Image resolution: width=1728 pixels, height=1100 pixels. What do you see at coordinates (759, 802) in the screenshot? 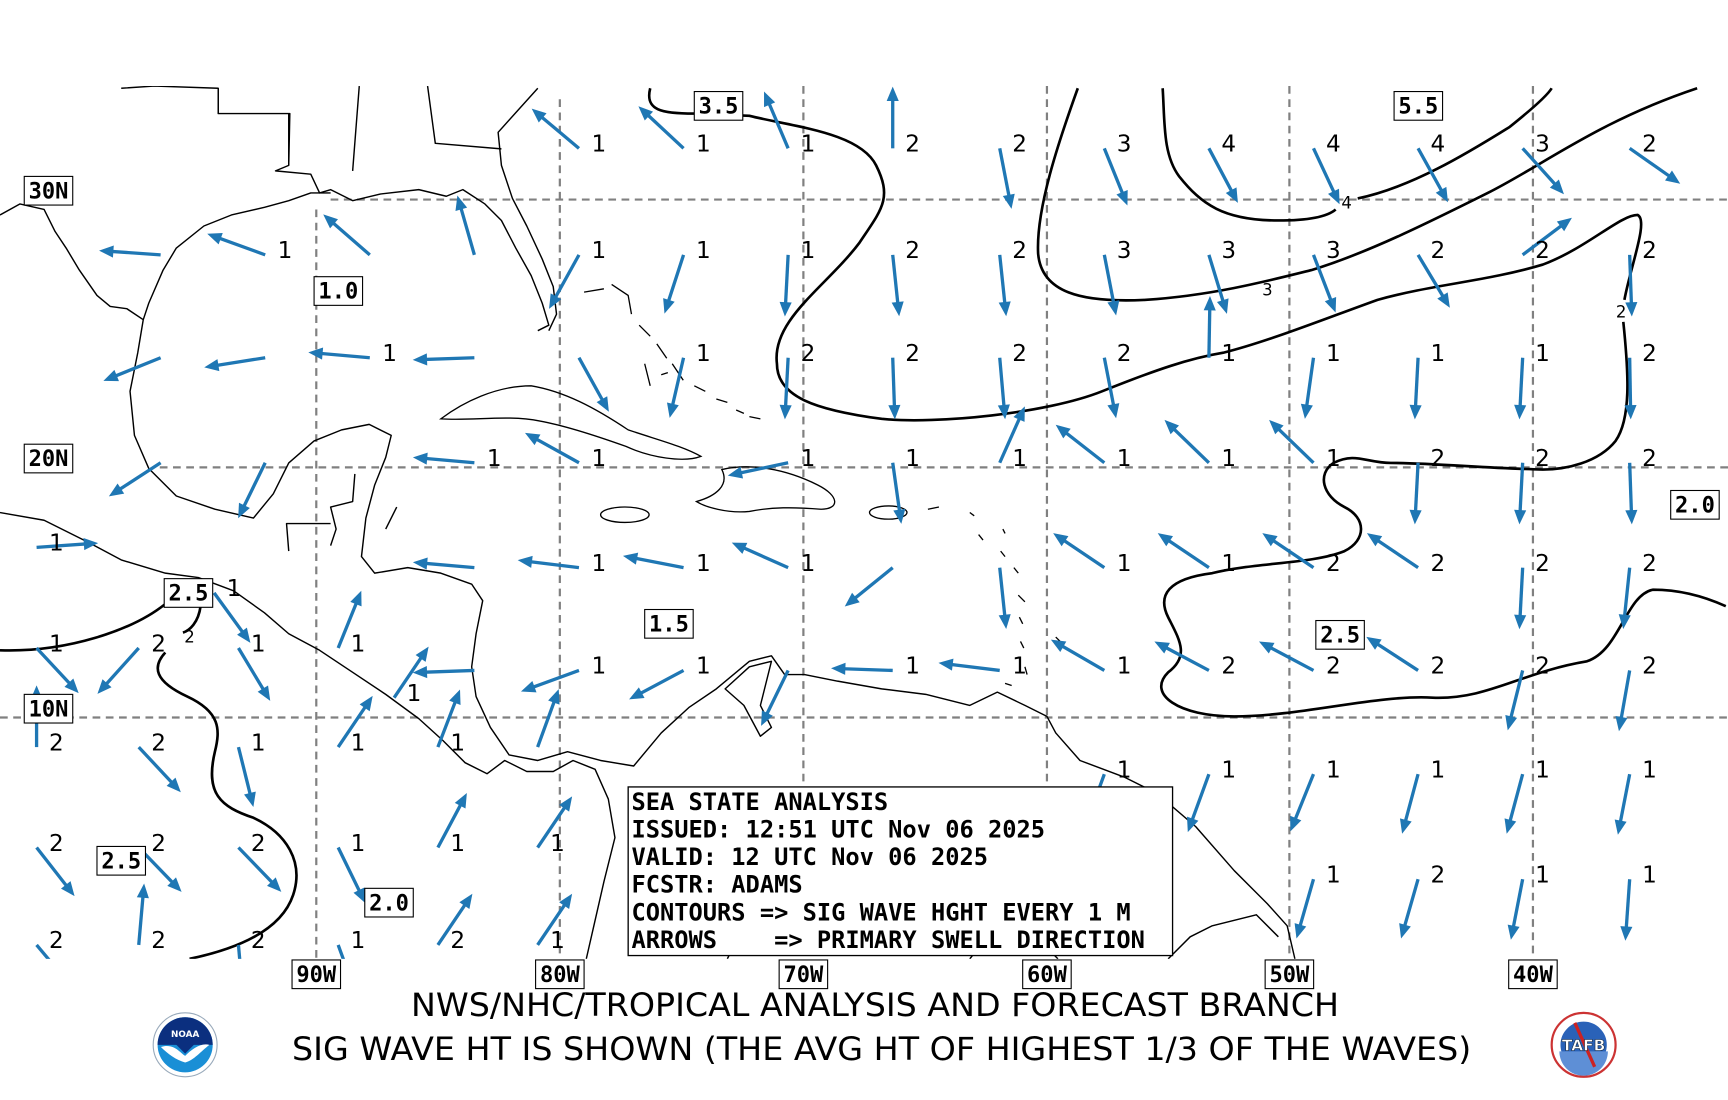
I see `info-title: SEA STATE ANALYSIS` at bounding box center [759, 802].